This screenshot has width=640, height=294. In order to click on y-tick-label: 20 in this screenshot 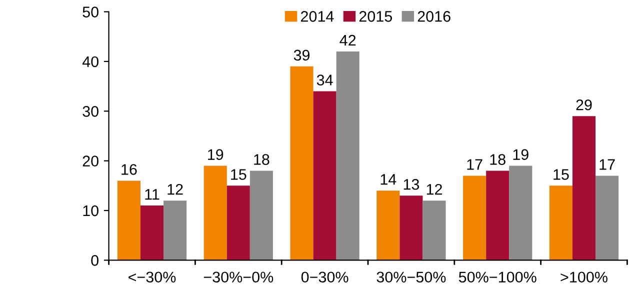, I will do `click(90, 161)`.